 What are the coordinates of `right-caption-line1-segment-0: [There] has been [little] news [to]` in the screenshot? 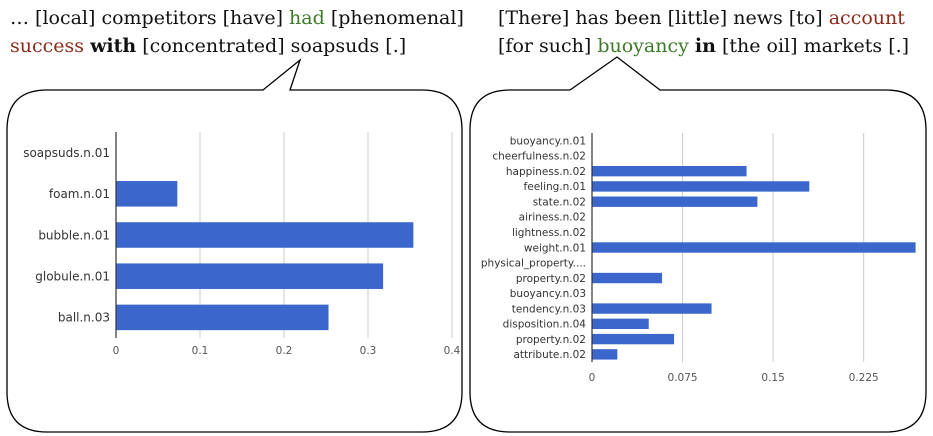 It's located at (663, 18).